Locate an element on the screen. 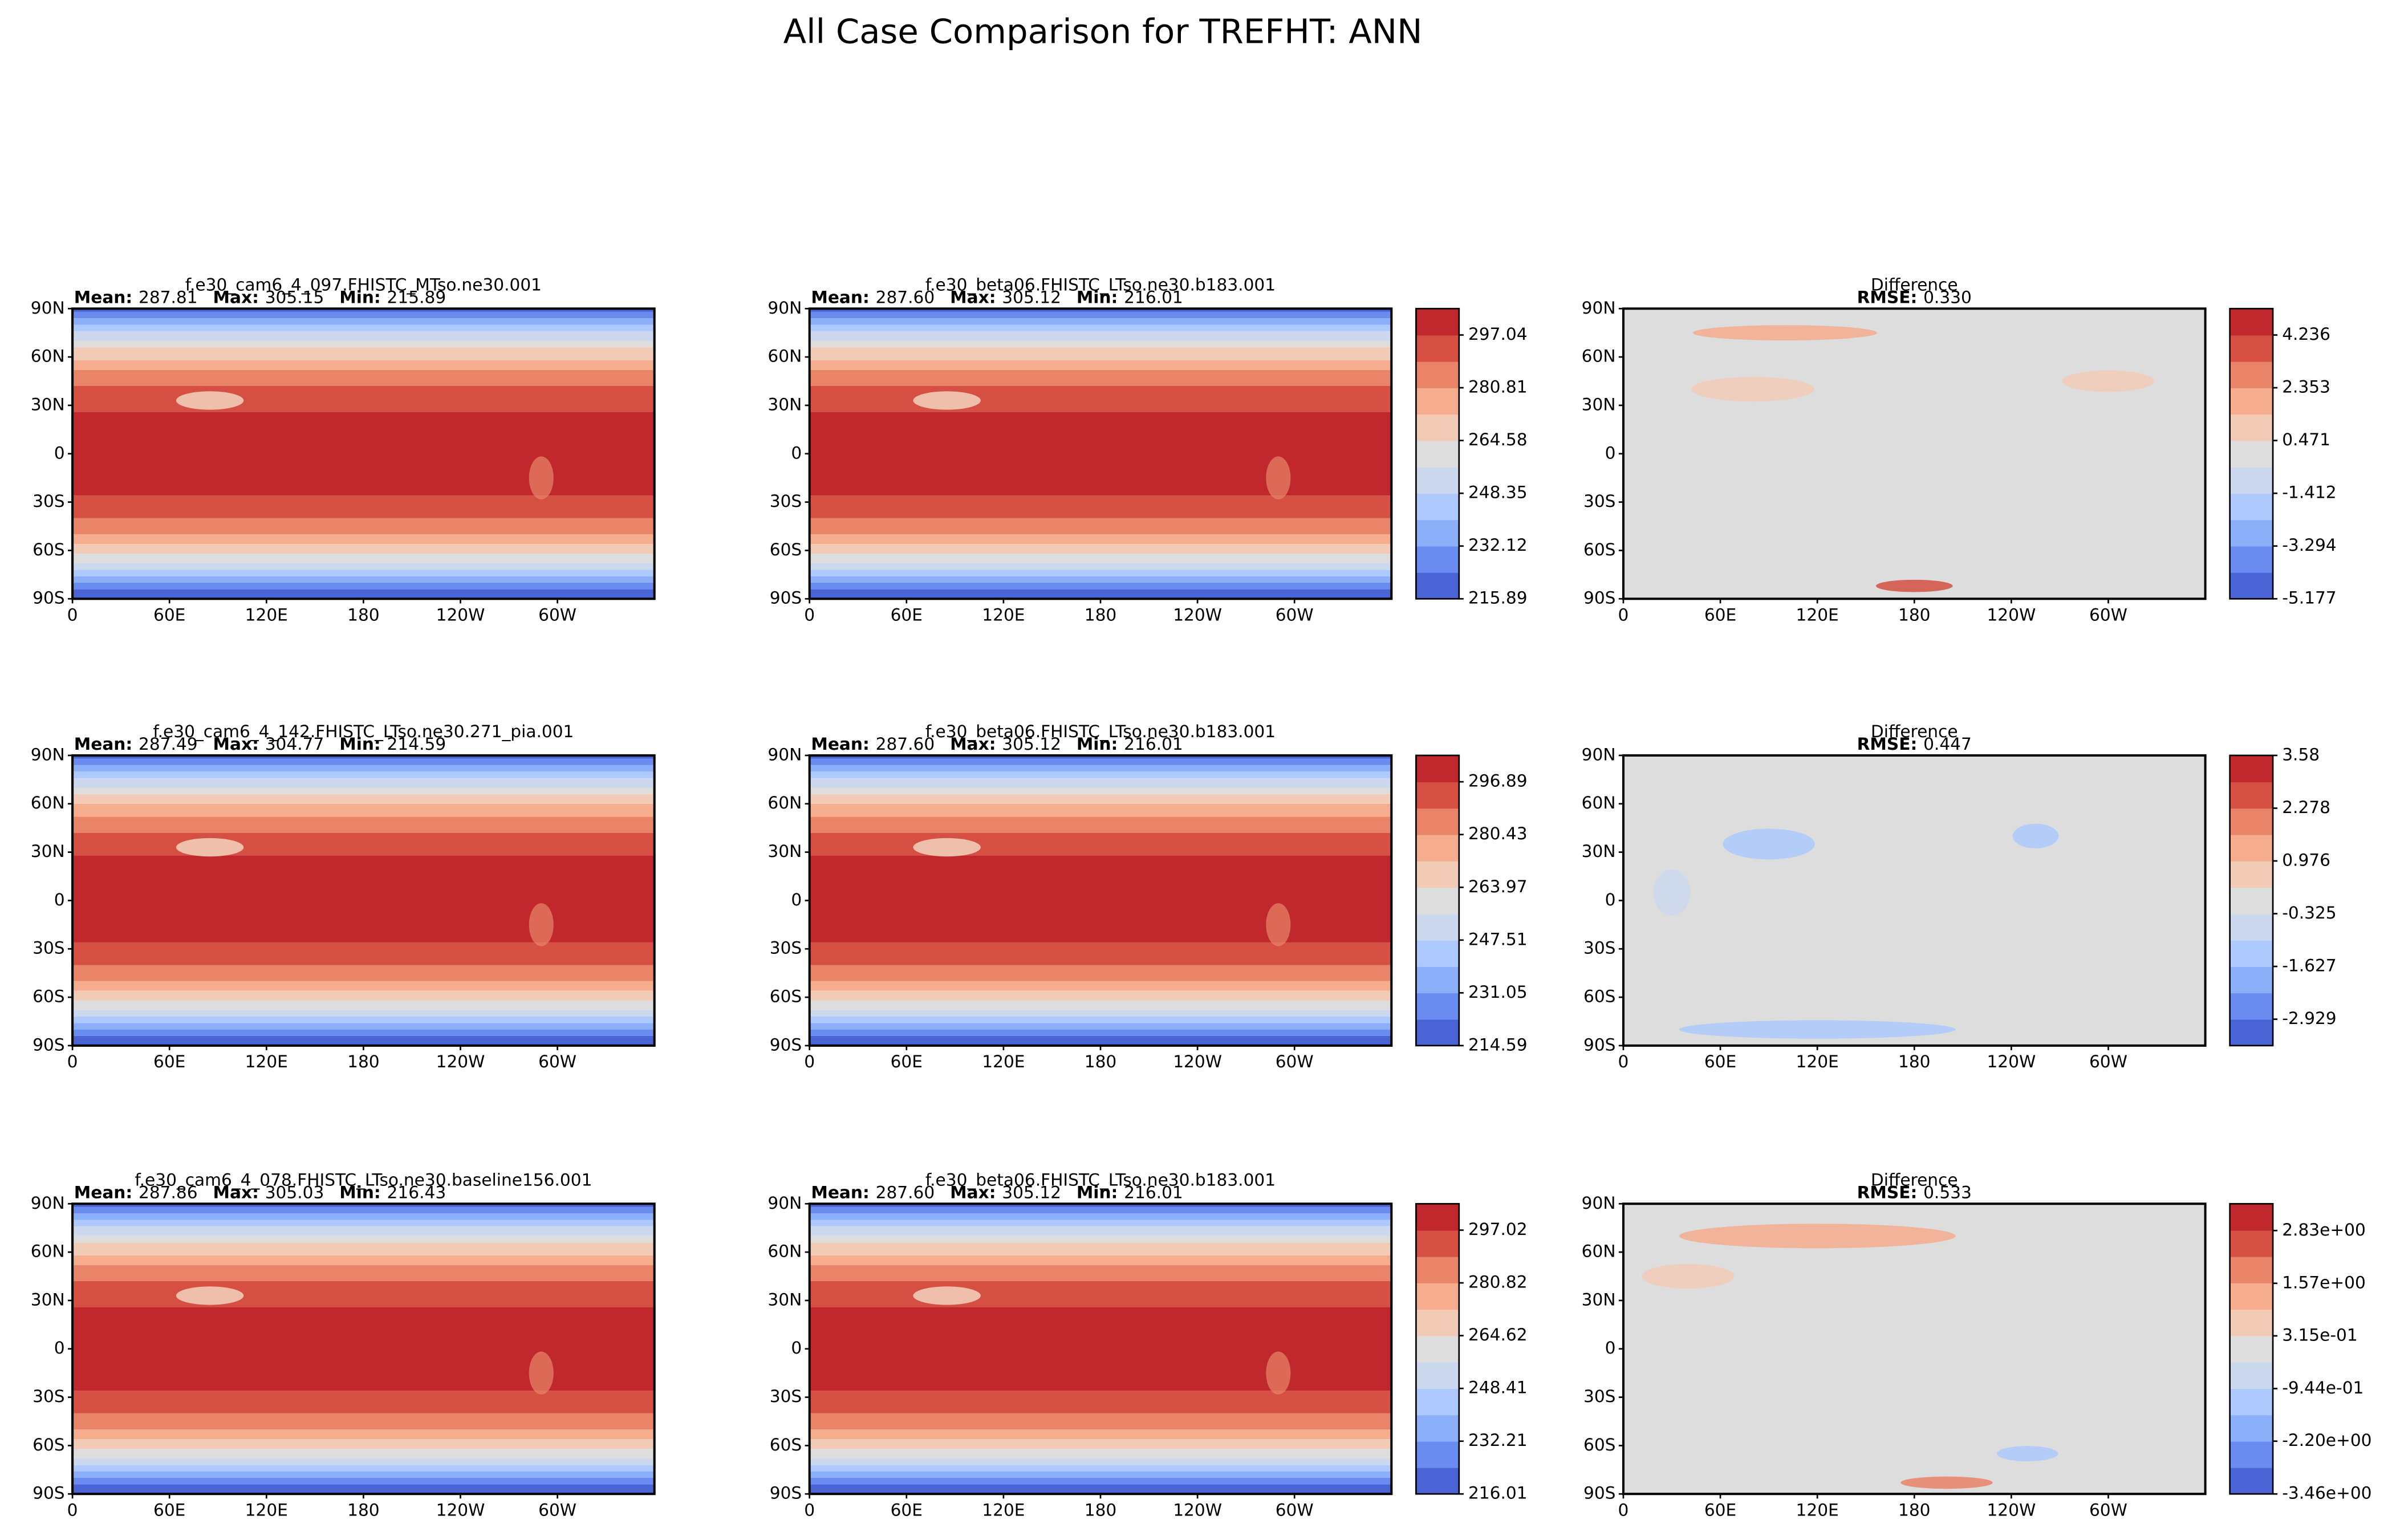 The image size is (2396, 1540). y-tick-label: 60S is located at coordinates (48, 996).